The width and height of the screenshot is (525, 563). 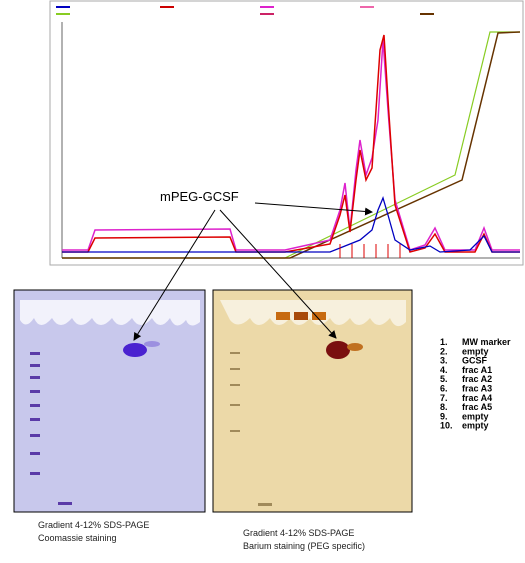 What do you see at coordinates (199, 196) in the screenshot?
I see `annotation: mPEG-GCSF` at bounding box center [199, 196].